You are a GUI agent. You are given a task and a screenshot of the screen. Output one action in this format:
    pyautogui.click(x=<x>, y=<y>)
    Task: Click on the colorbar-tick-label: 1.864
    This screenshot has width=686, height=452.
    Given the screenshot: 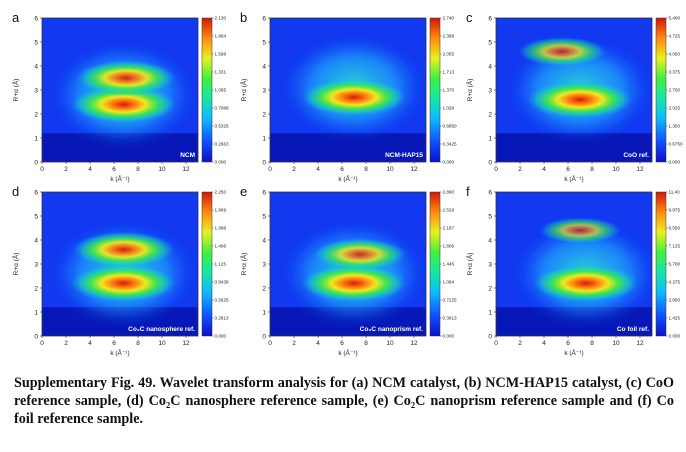 What is the action you would take?
    pyautogui.click(x=221, y=36)
    